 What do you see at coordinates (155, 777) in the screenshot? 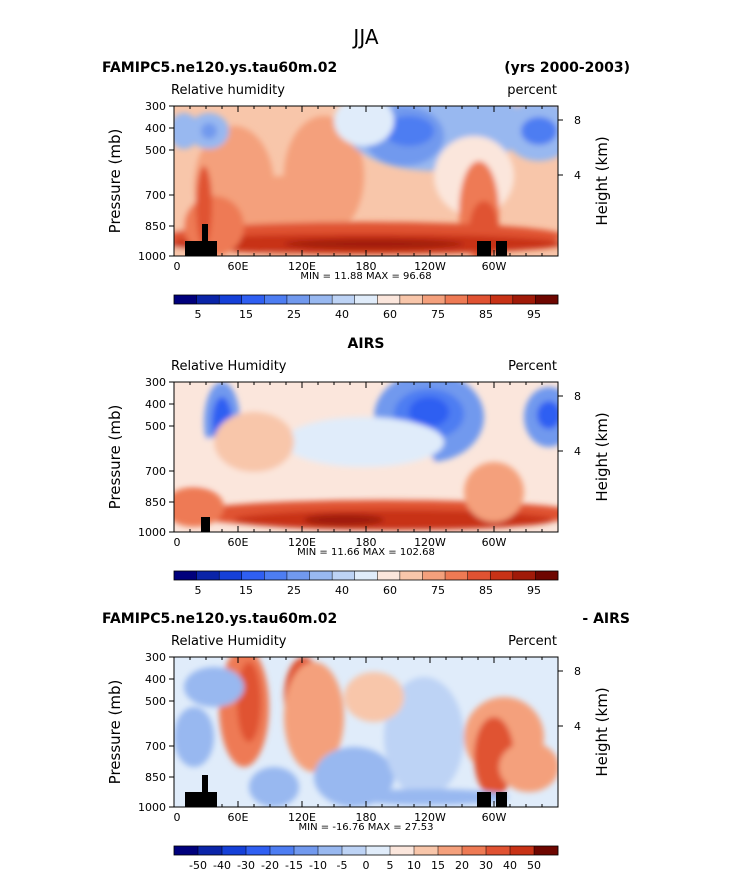
I see `y-tick-label: 850` at bounding box center [155, 777].